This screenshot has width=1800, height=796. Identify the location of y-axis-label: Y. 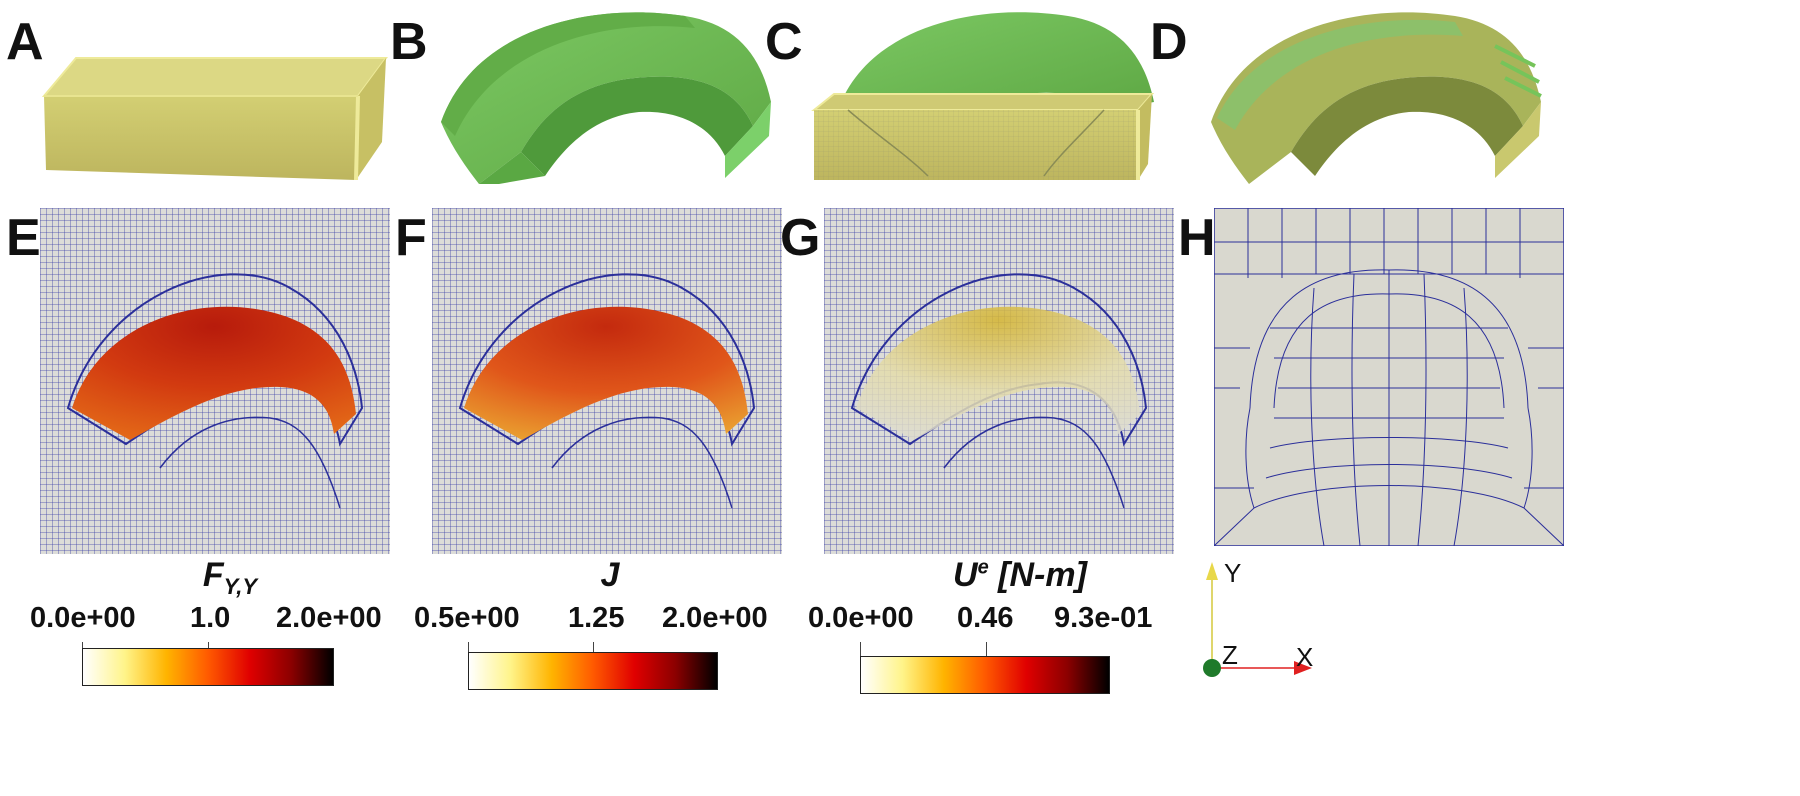
(1233, 573).